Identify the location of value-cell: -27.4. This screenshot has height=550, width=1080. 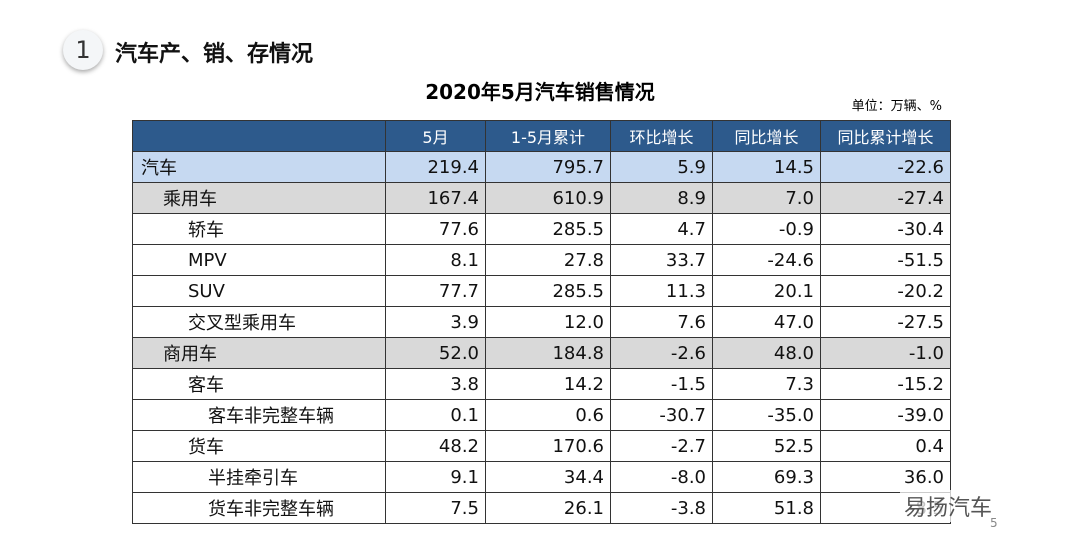
(885, 198).